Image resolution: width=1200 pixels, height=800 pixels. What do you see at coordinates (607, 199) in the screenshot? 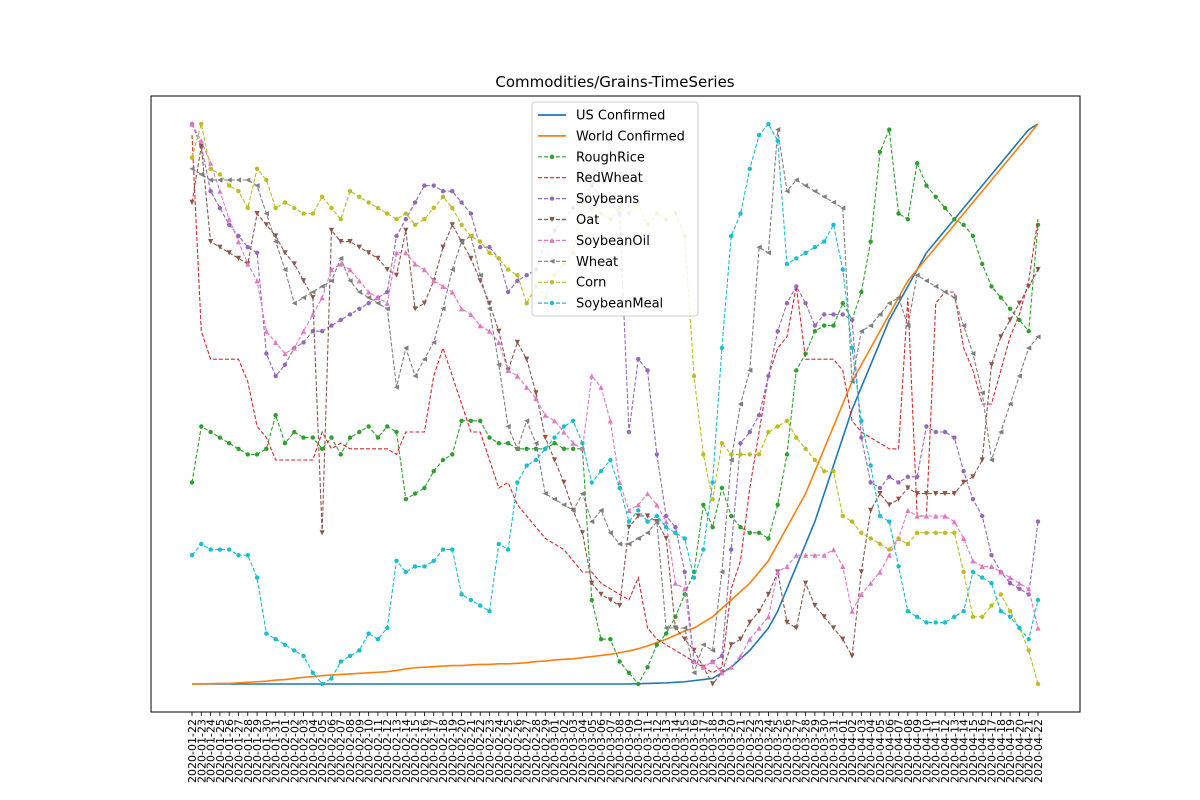
I see `legend-label: Soybeans` at bounding box center [607, 199].